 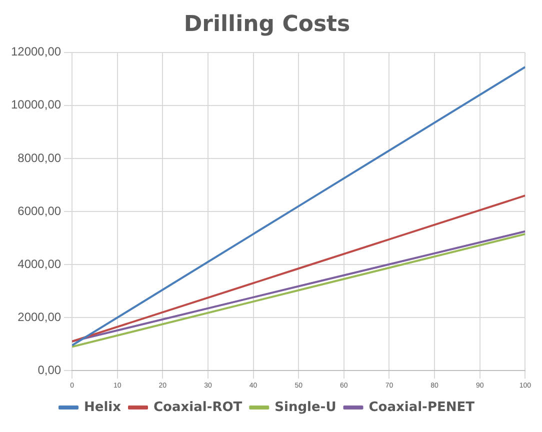 What do you see at coordinates (40, 263) in the screenshot?
I see `y-tick-label: 4000,00` at bounding box center [40, 263].